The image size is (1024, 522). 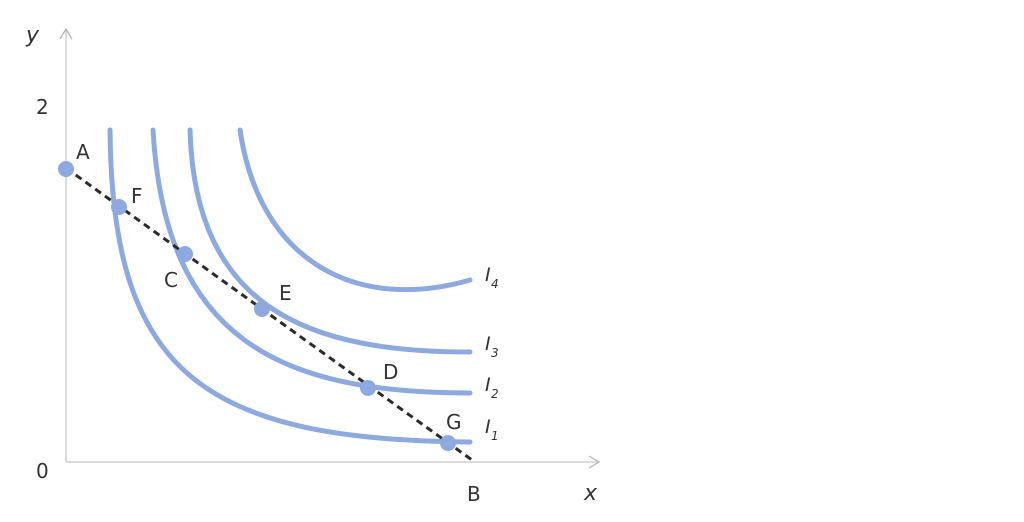 I want to click on point-g, so click(x=448, y=443).